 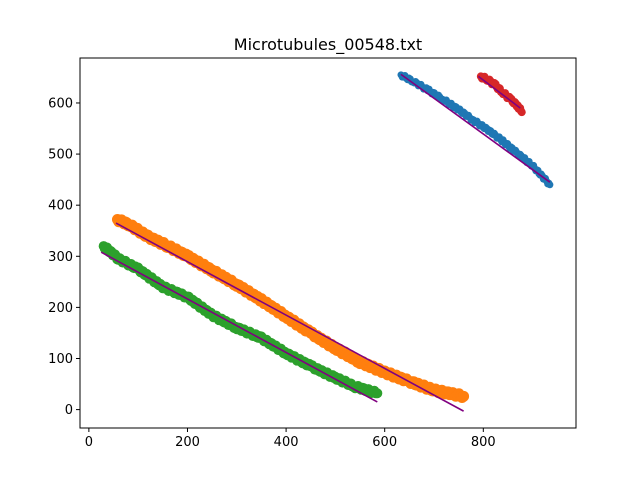 I want to click on y-tick-label: 300, so click(x=60, y=257).